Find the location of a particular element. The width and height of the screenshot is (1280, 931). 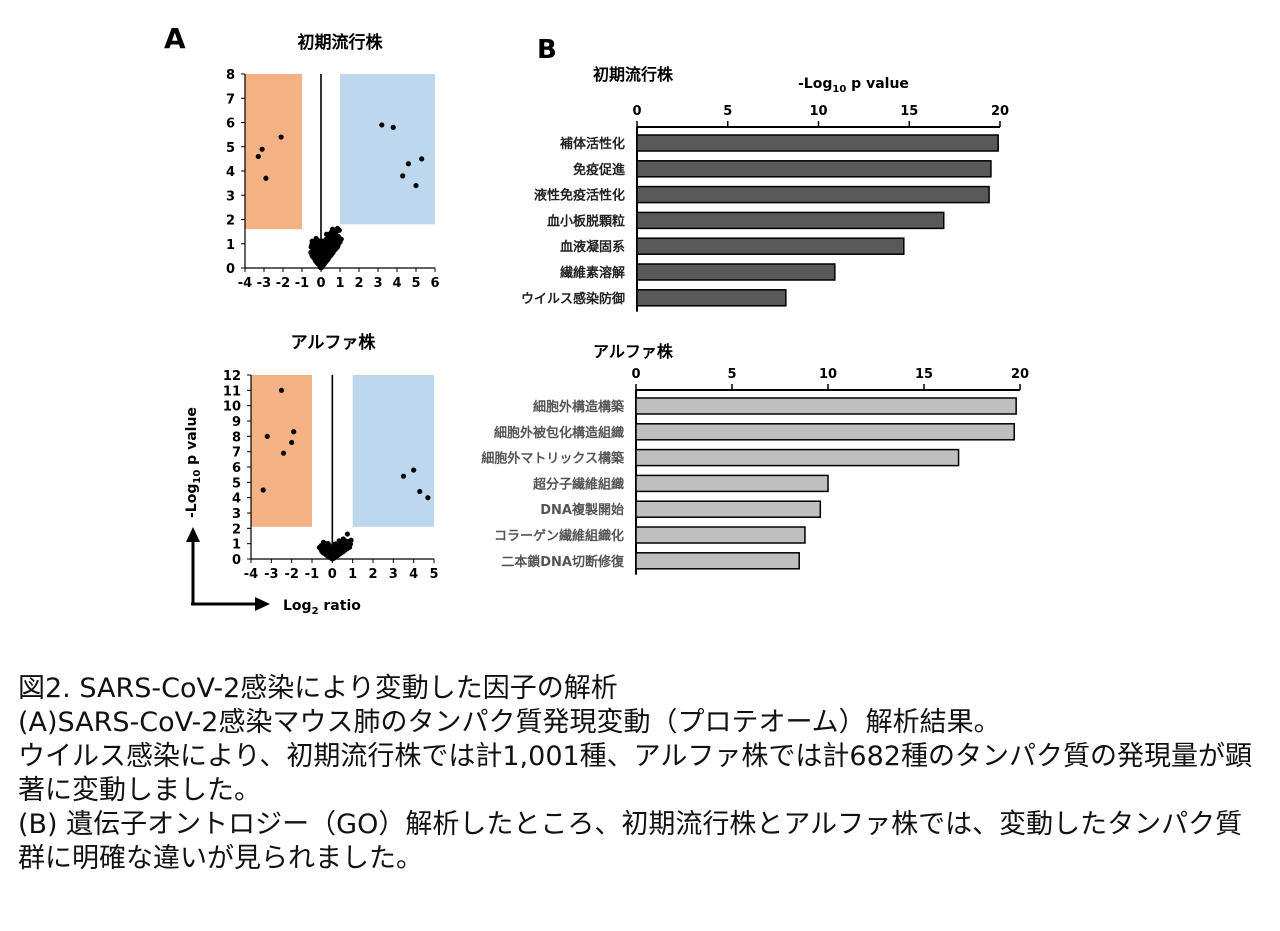

y-tick-label: 0 is located at coordinates (236, 560).